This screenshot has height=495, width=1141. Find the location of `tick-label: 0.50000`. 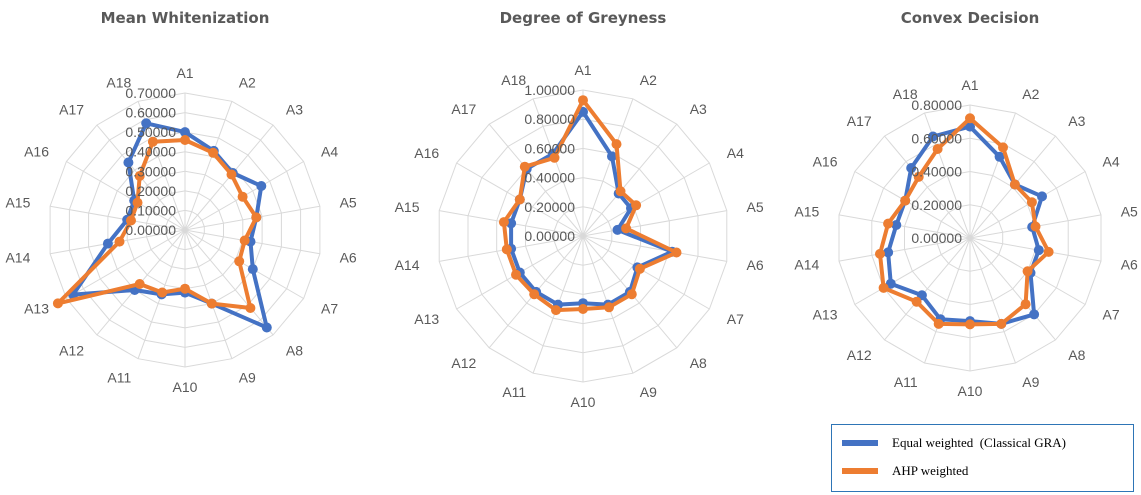

tick-label: 0.50000 is located at coordinates (150, 132).